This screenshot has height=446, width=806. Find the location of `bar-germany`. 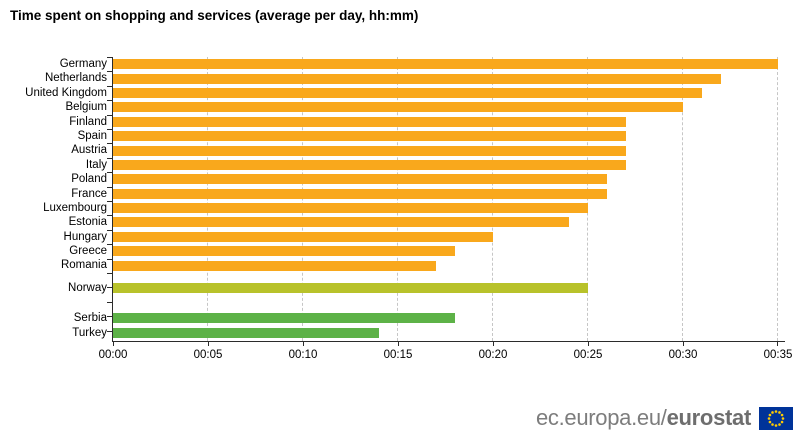

bar-germany is located at coordinates (445, 64).